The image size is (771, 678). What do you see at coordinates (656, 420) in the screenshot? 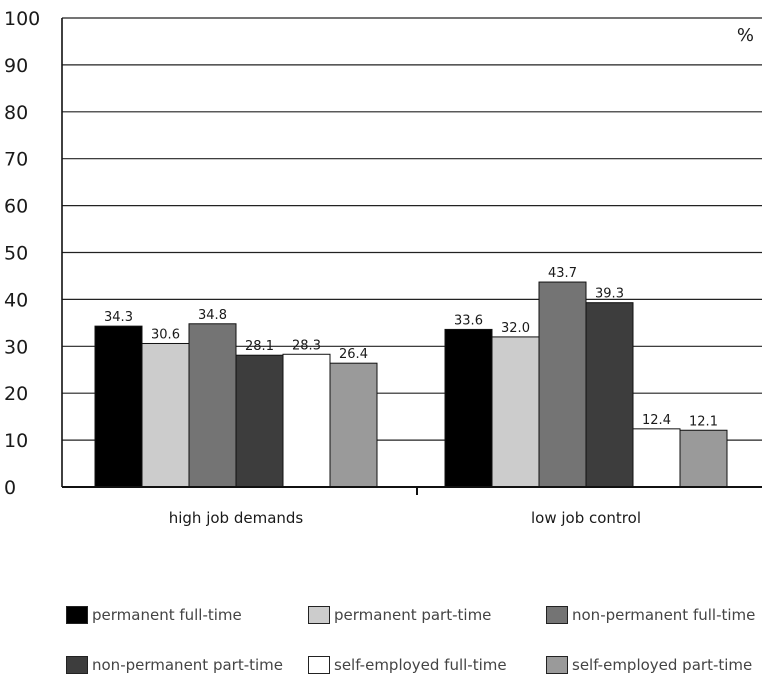
I see `data-label: 12.4` at bounding box center [656, 420].